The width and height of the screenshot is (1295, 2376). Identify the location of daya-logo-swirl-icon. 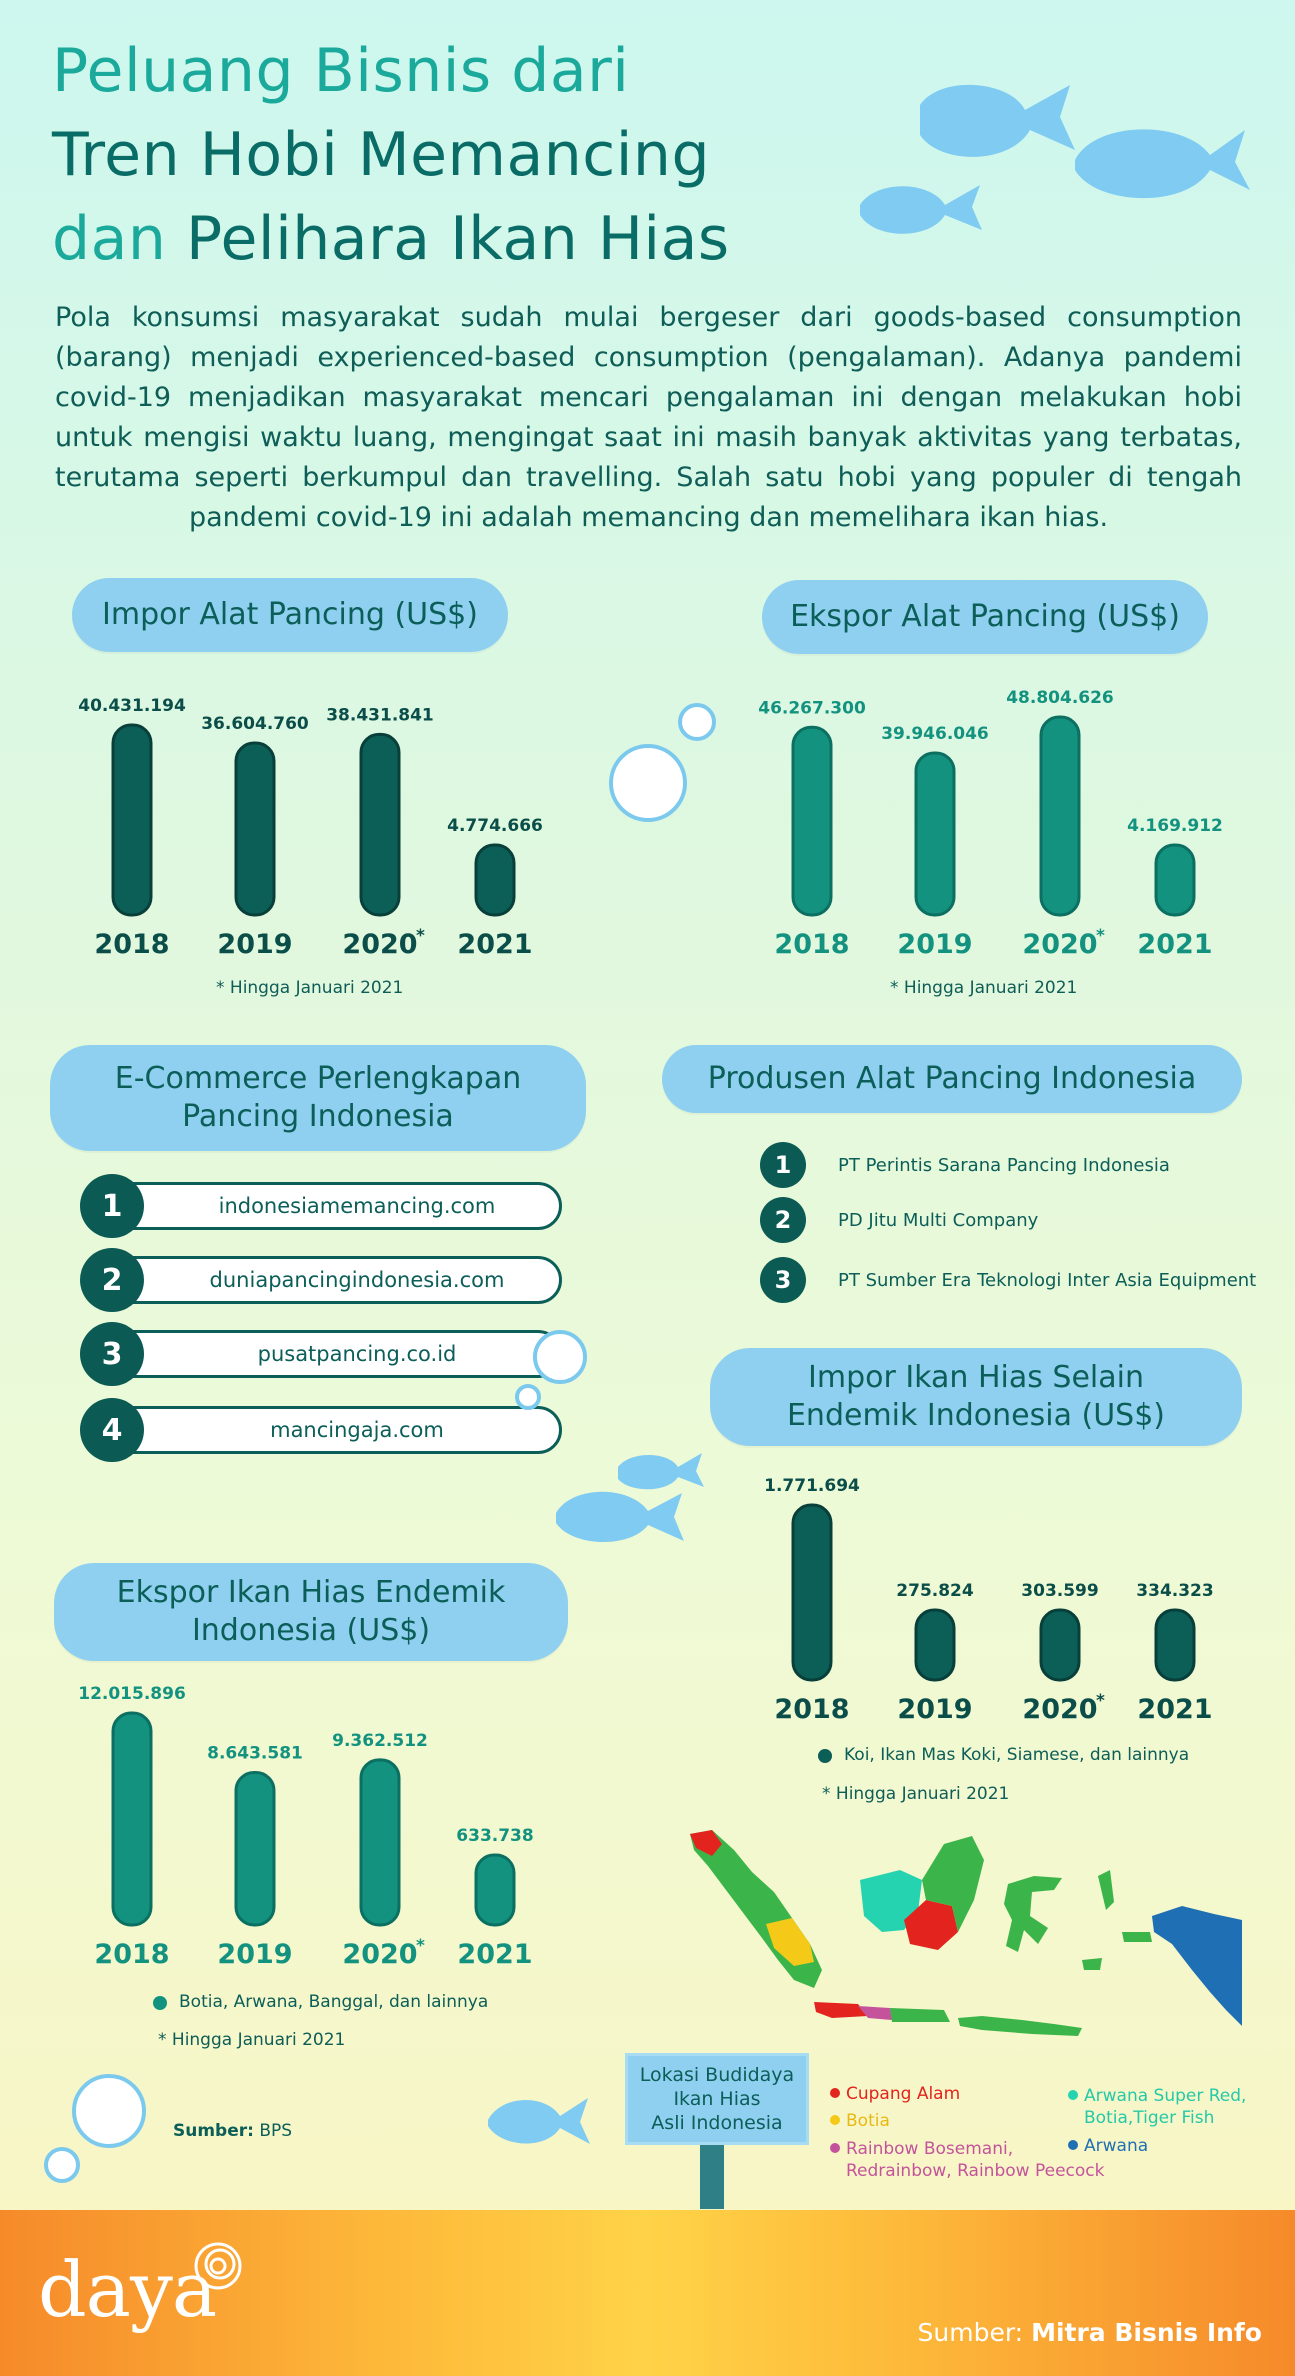
(218, 2266).